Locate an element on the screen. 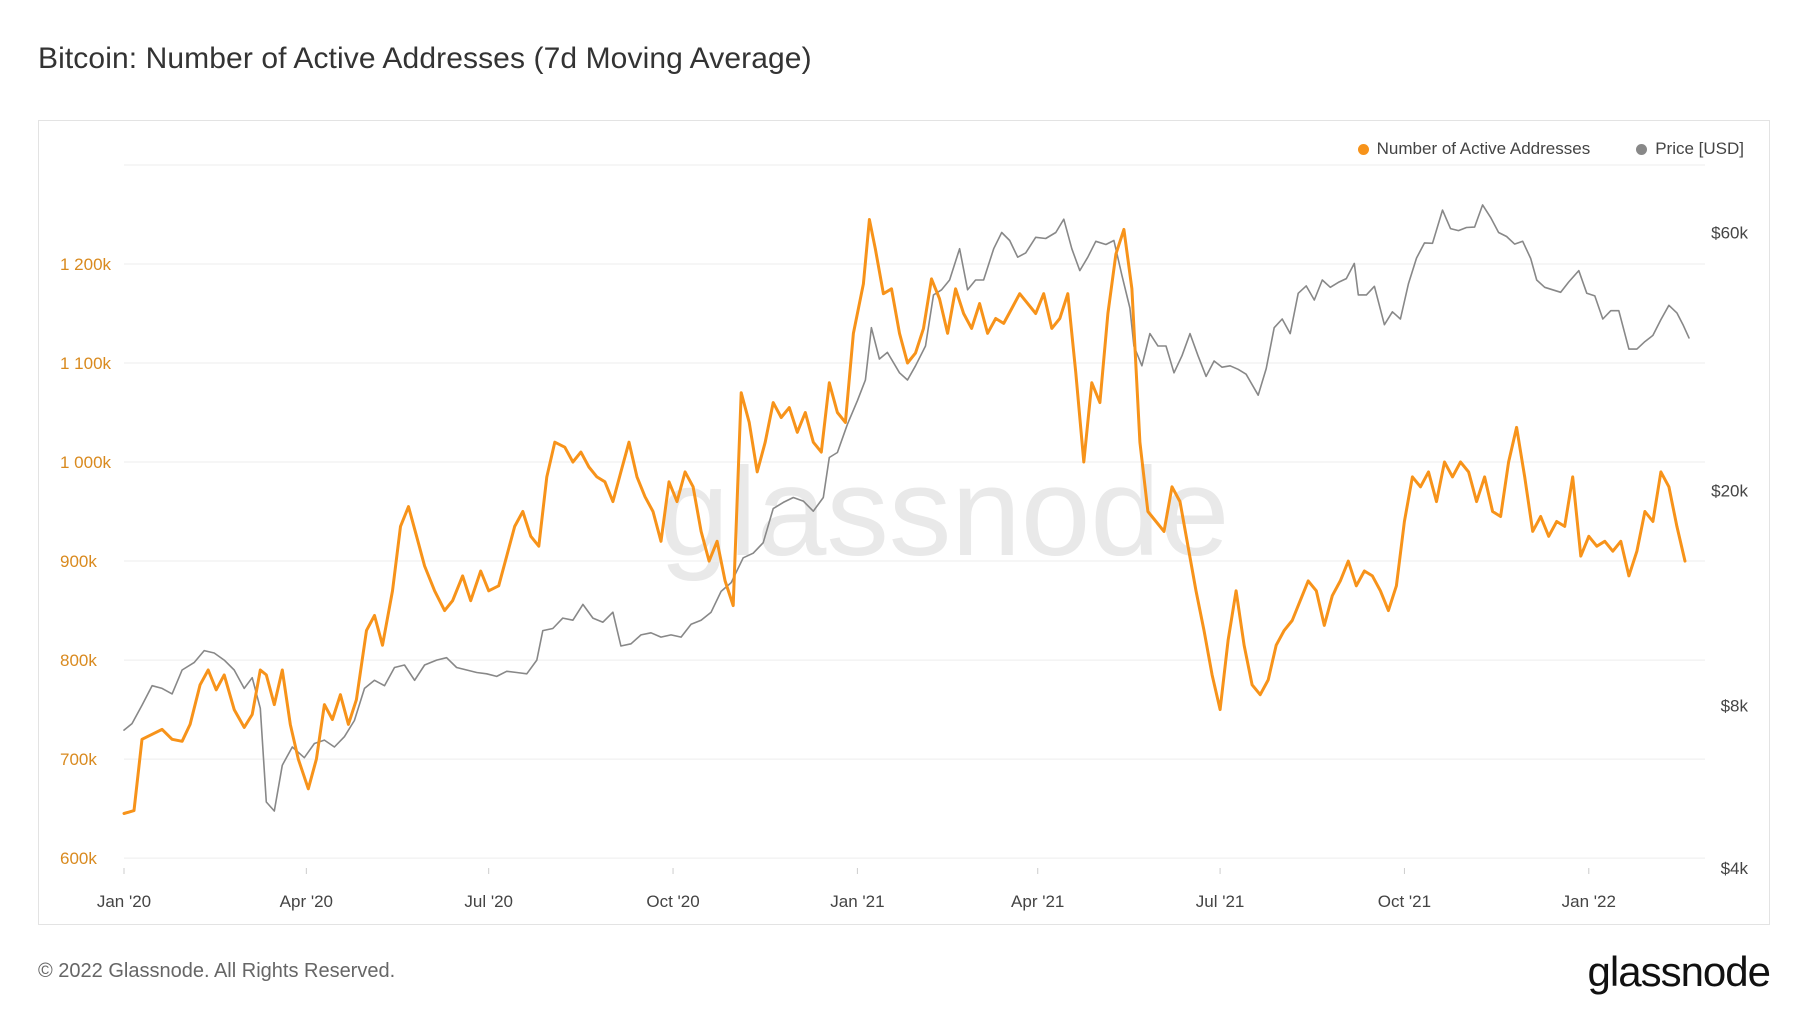 The image size is (1800, 1013). legend: Number of Active Addresses Price [USD] is located at coordinates (1550, 149).